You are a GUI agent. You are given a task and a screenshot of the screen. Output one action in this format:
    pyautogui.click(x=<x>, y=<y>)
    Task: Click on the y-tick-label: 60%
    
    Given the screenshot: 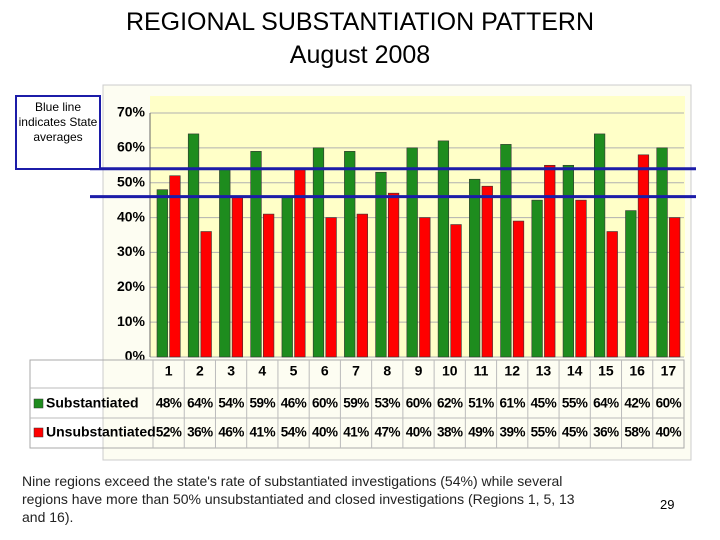 What is the action you would take?
    pyautogui.click(x=131, y=147)
    